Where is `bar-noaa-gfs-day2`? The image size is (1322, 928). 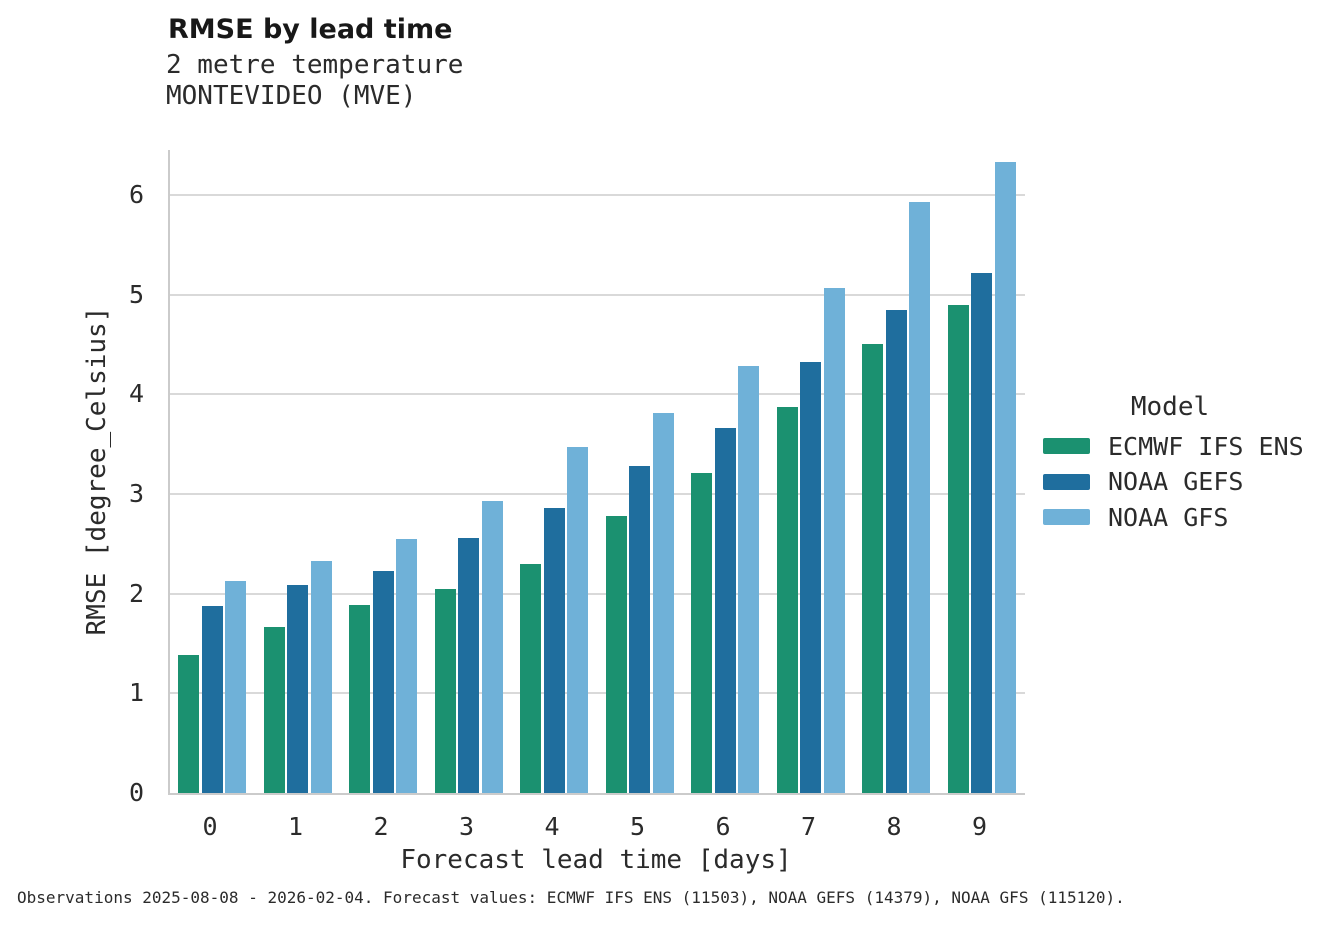
bar-noaa-gfs-day2 is located at coordinates (406, 666).